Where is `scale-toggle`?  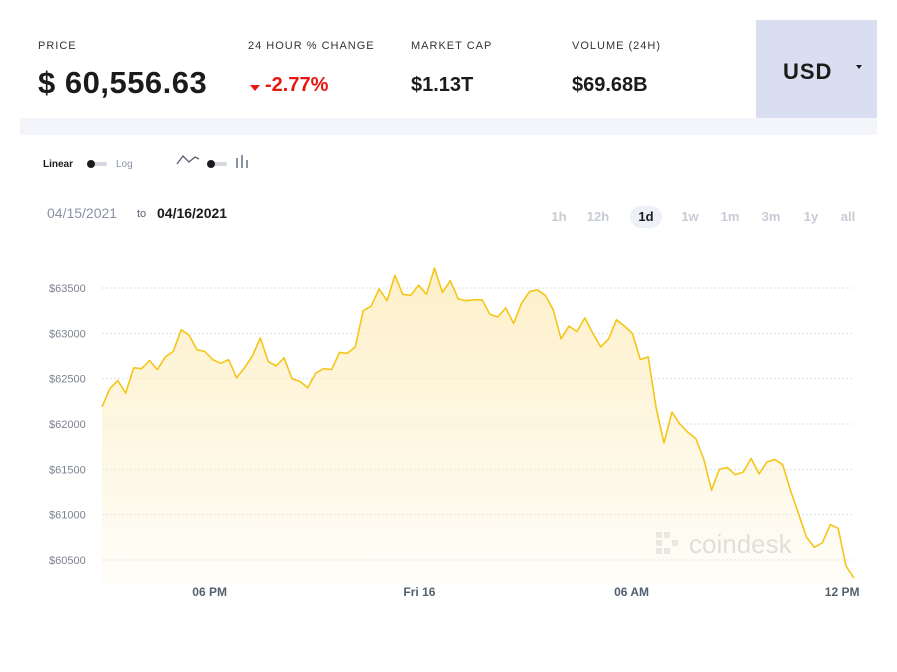 scale-toggle is located at coordinates (98, 164).